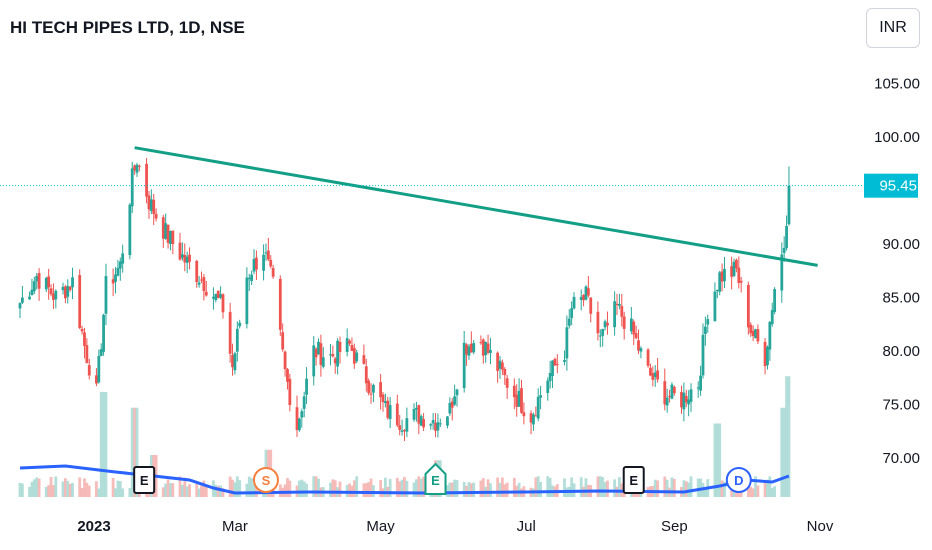  I want to click on event-marker-split: S, so click(265, 480).